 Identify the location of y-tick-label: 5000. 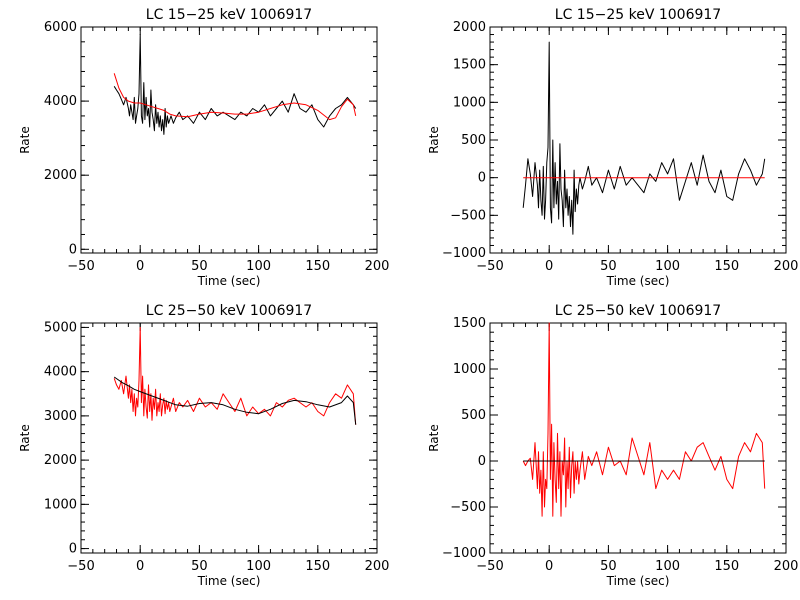
(60, 327).